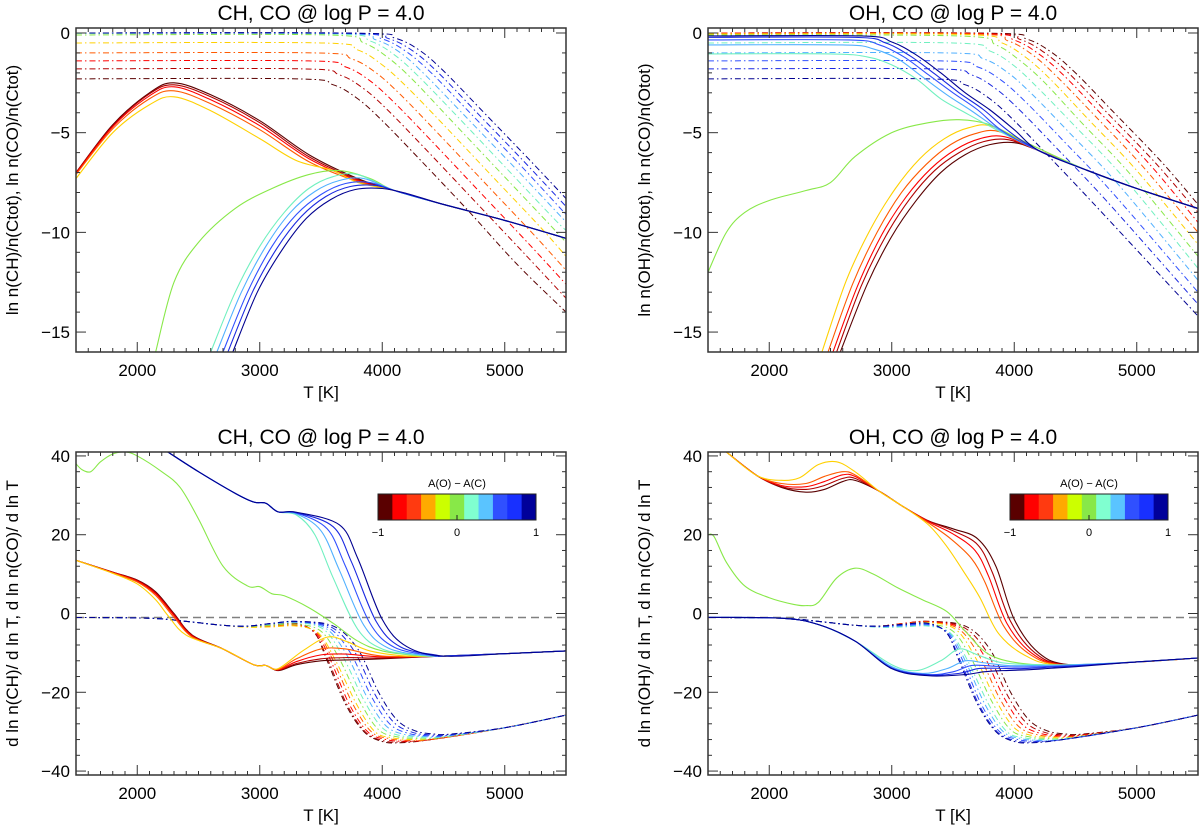 This screenshot has width=1200, height=831. I want to click on series-line-d-ln-n-oh-d-ln-t-param--0p2, so click(962, 559).